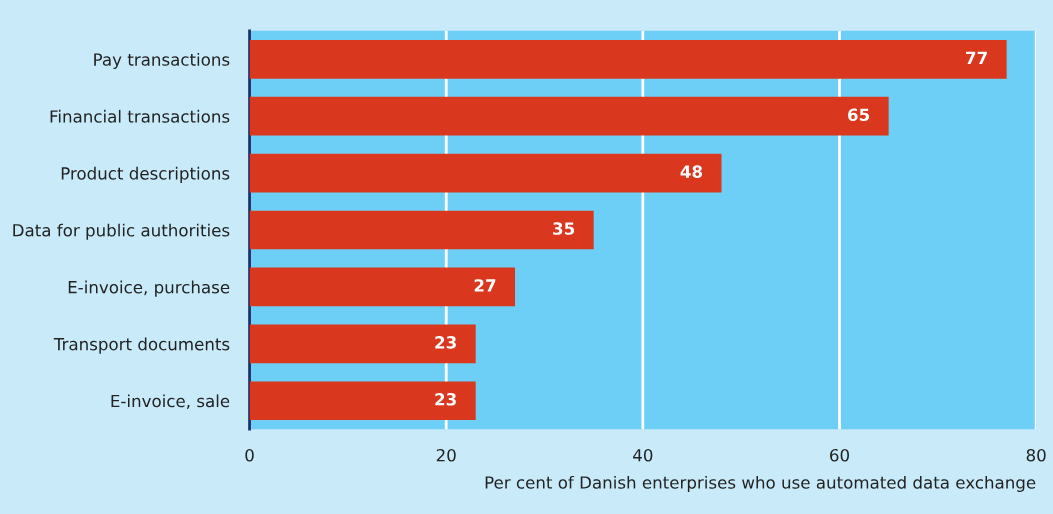 The image size is (1053, 514). I want to click on x-tick-label: 20, so click(446, 455).